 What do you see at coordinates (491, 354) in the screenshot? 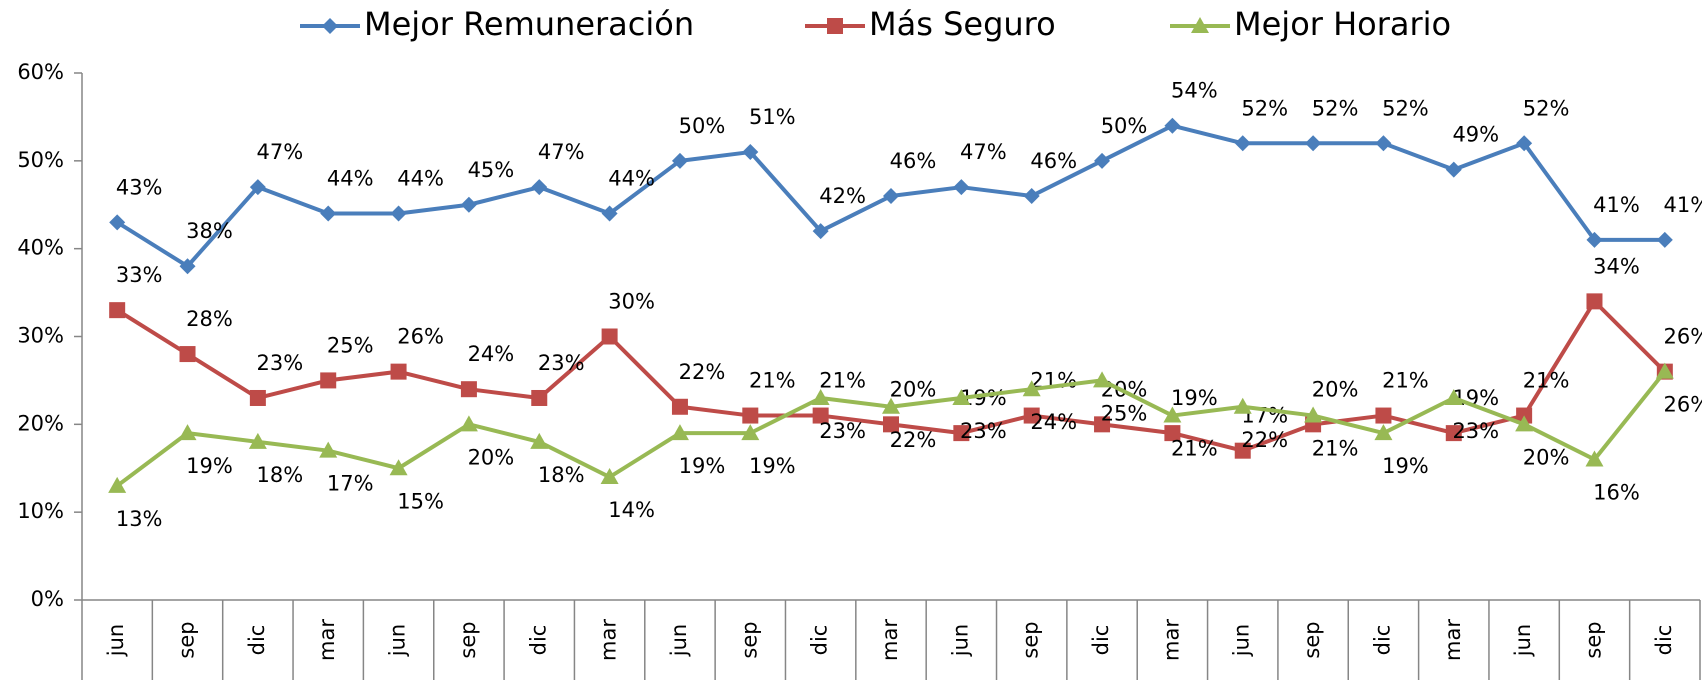
I see `data-label: 24%` at bounding box center [491, 354].